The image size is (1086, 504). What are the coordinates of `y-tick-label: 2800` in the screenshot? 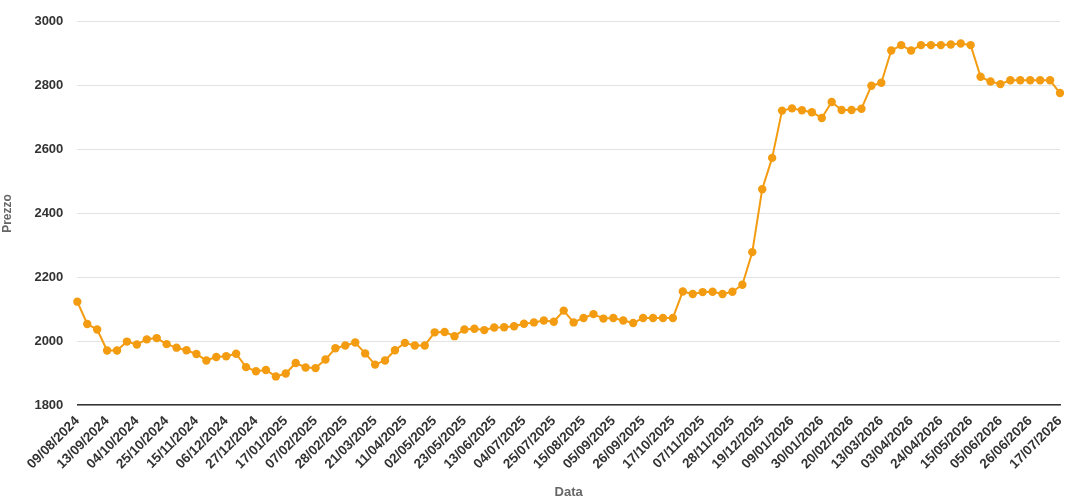 It's located at (49, 85).